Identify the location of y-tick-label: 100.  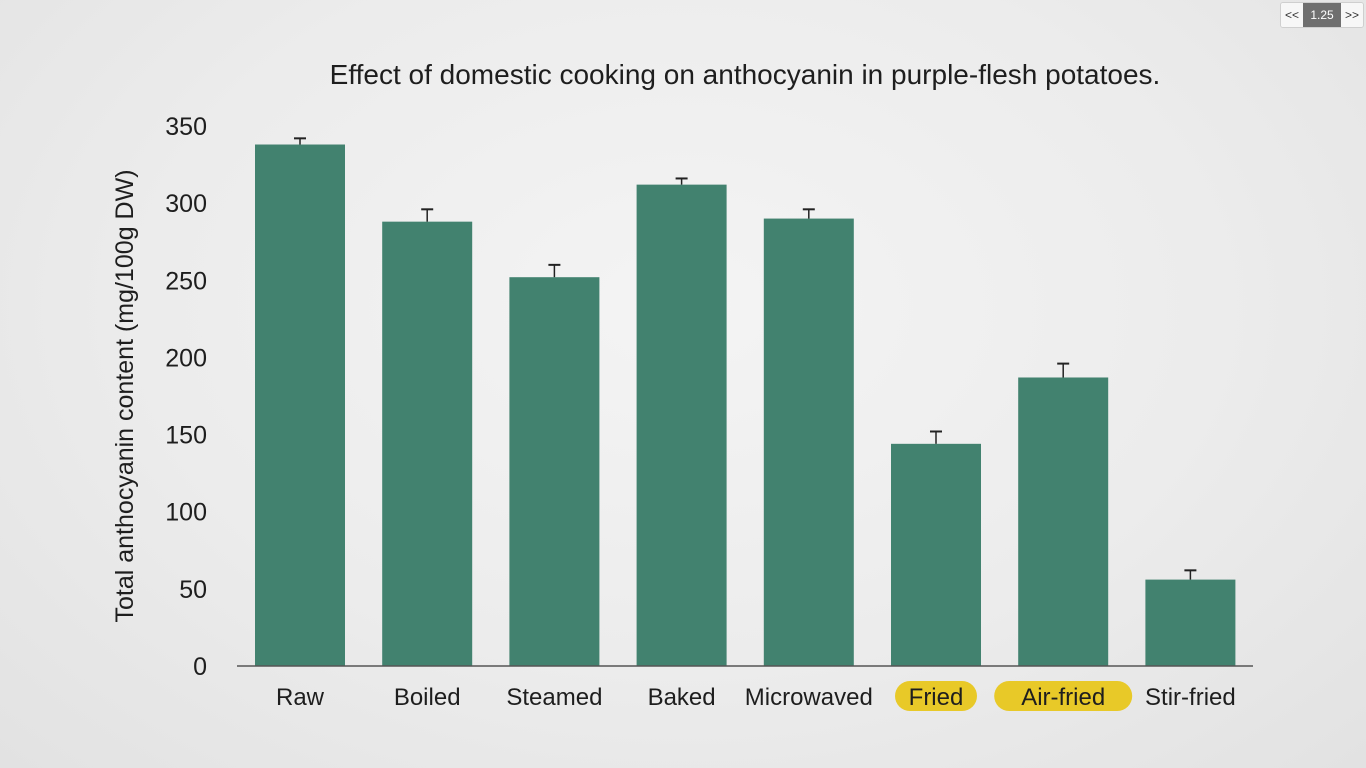
(186, 513).